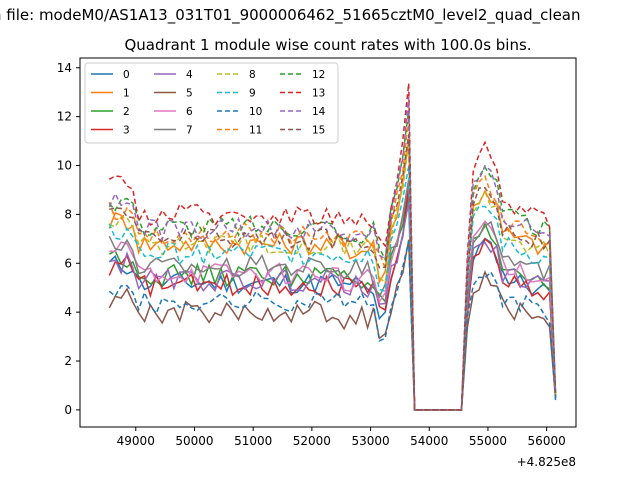  What do you see at coordinates (546, 462) in the screenshot?
I see `x-offset-label: +4.825e8` at bounding box center [546, 462].